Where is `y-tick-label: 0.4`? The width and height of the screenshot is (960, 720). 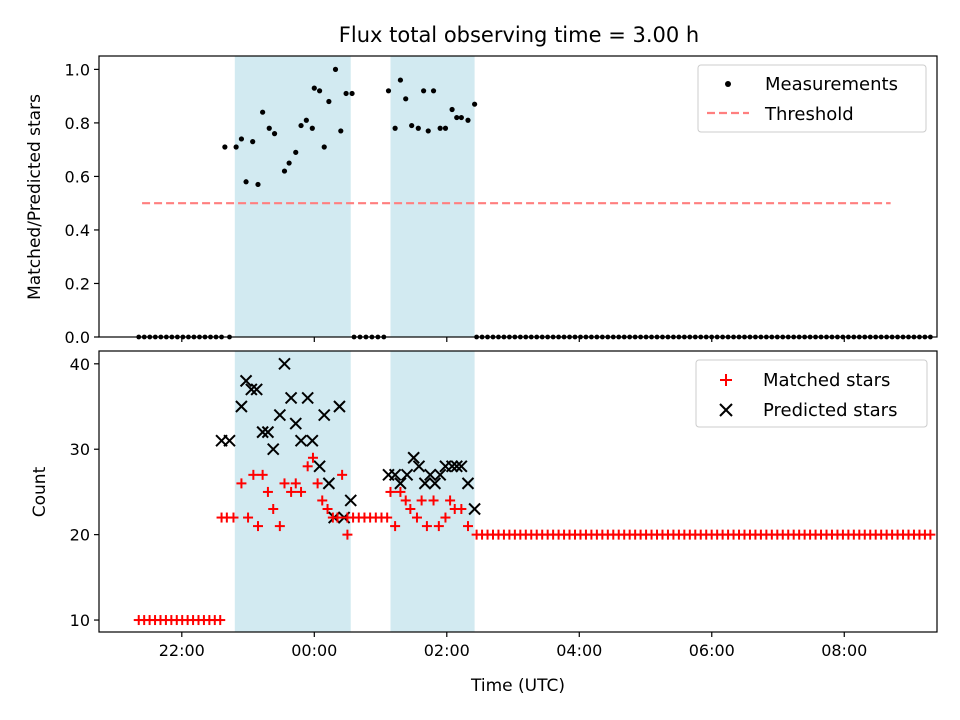
y-tick-label: 0.4 is located at coordinates (77, 230).